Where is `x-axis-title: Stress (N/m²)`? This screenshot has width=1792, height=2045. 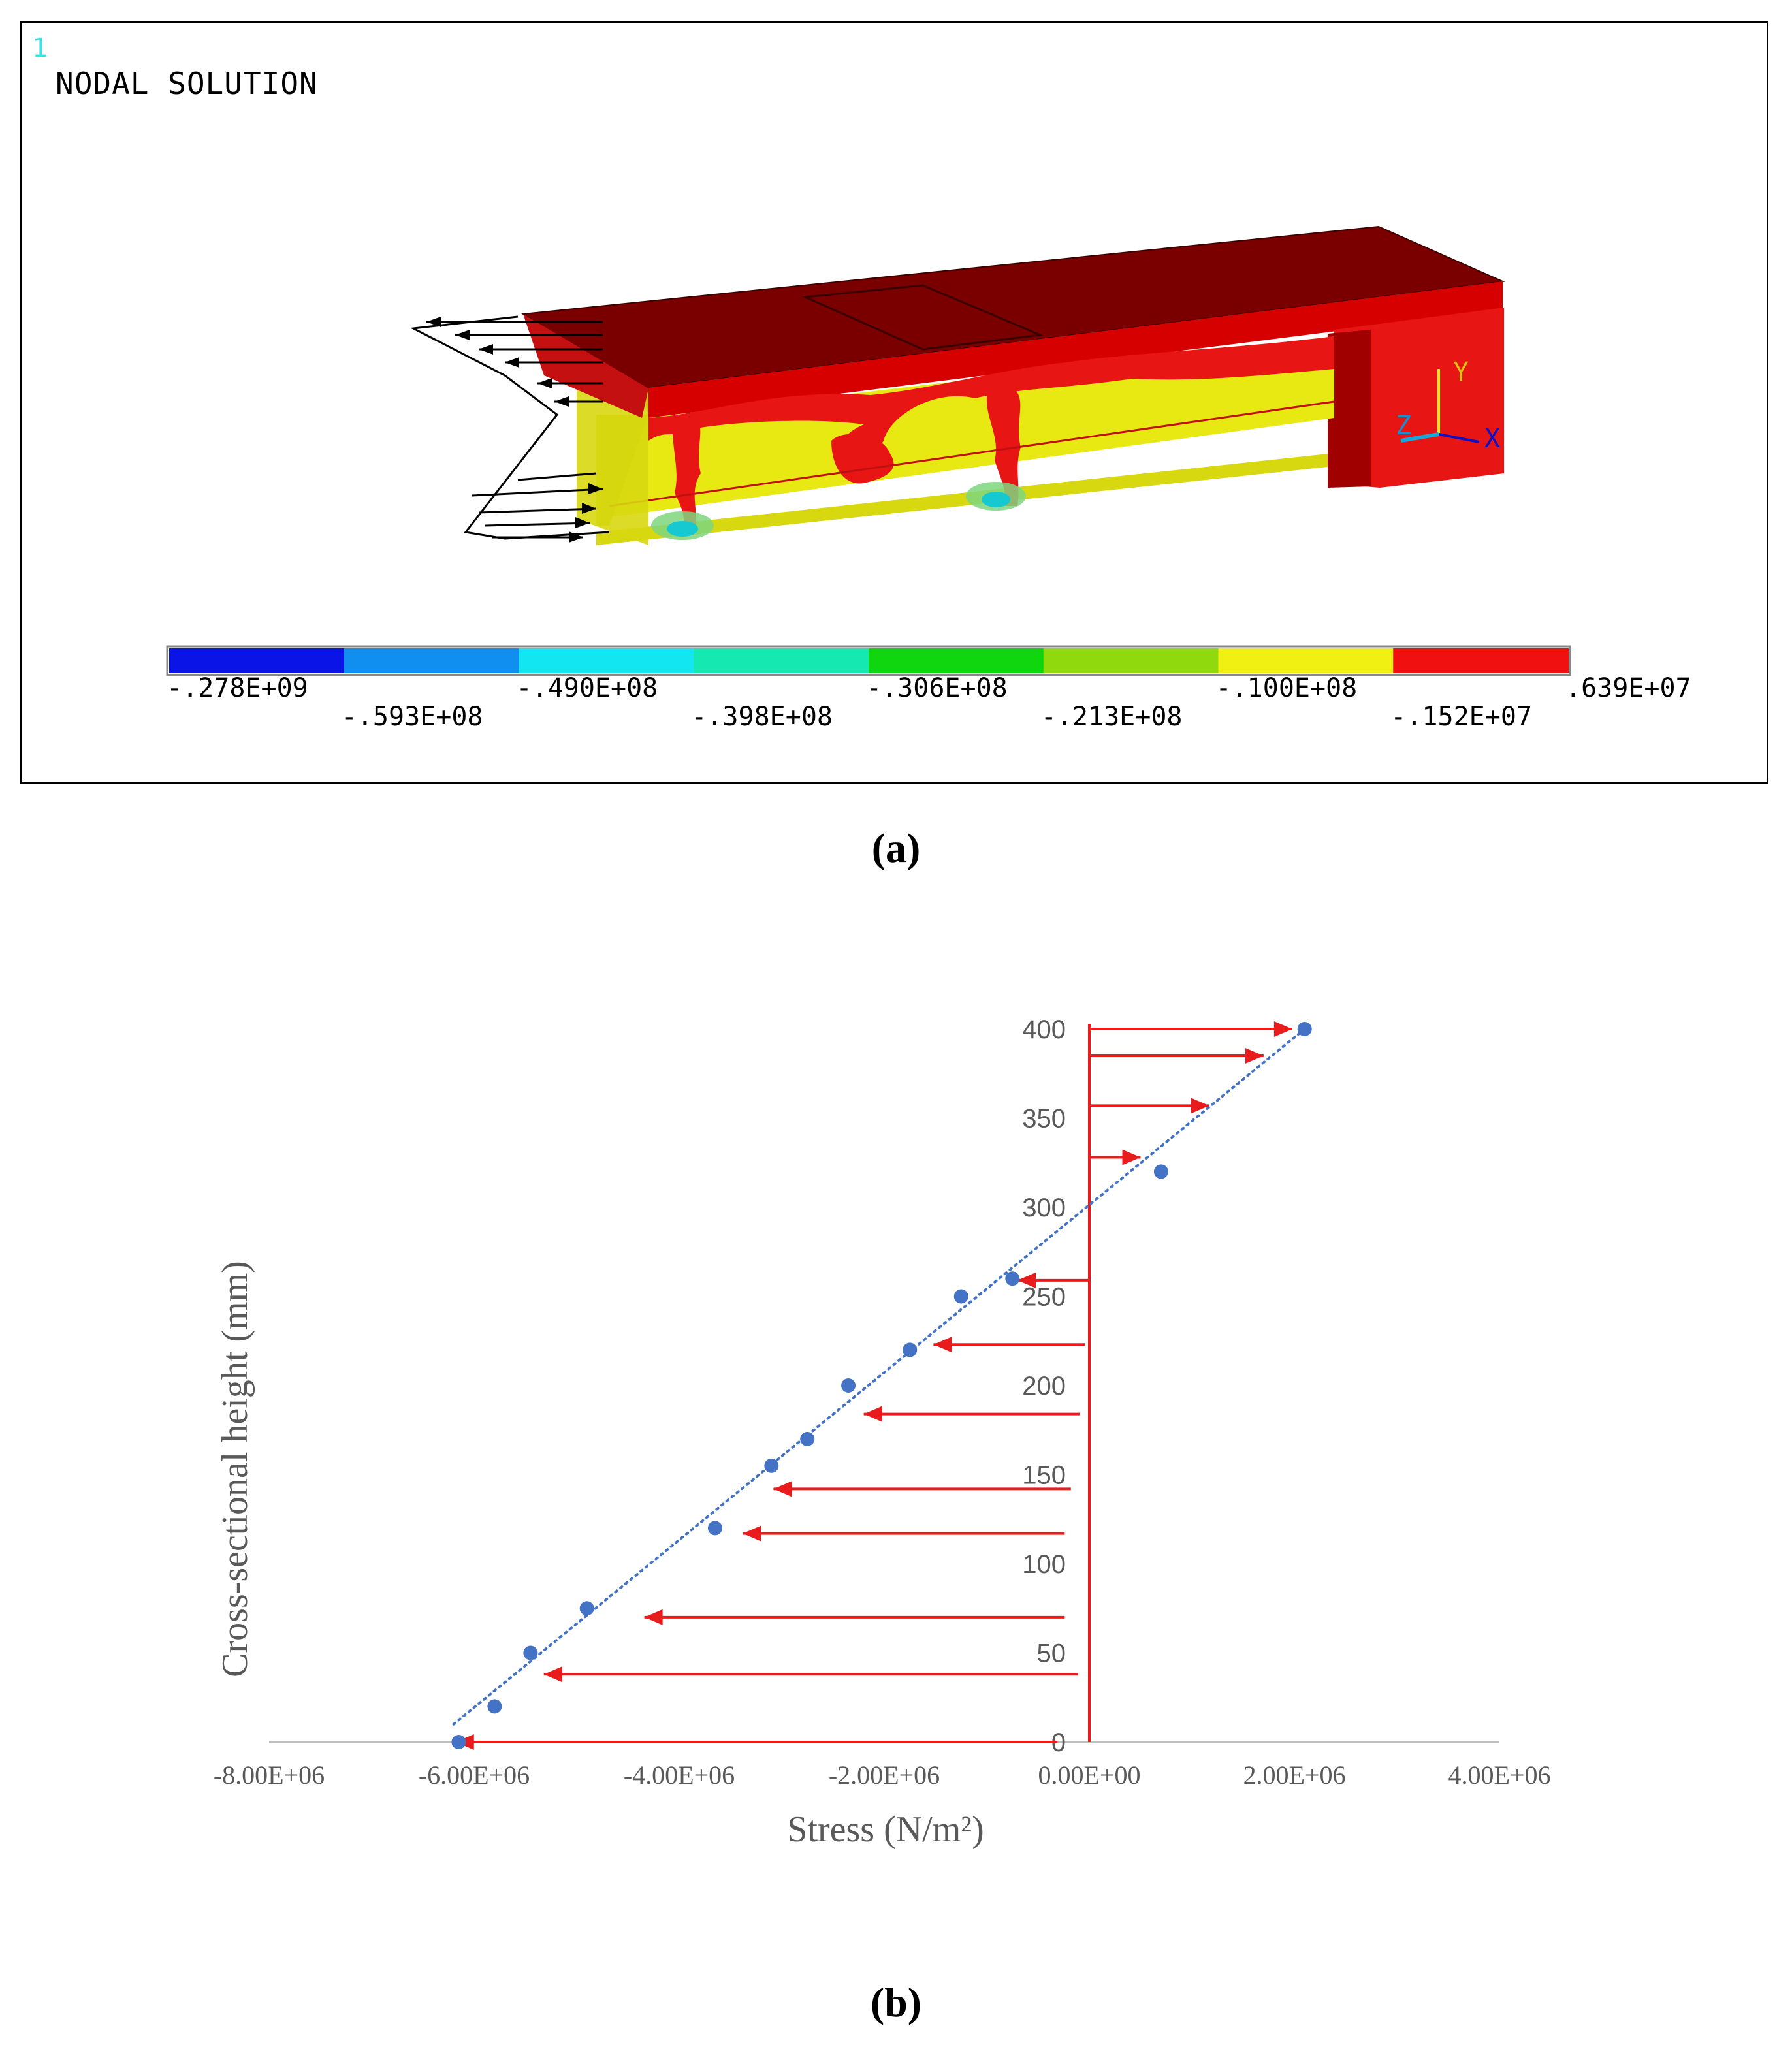
x-axis-title: Stress (N/m²) is located at coordinates (885, 1830).